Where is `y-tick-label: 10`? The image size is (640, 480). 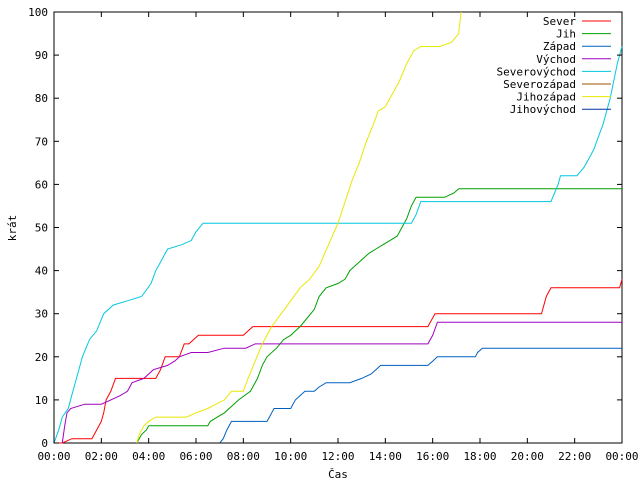 y-tick-label: 10 is located at coordinates (41, 400).